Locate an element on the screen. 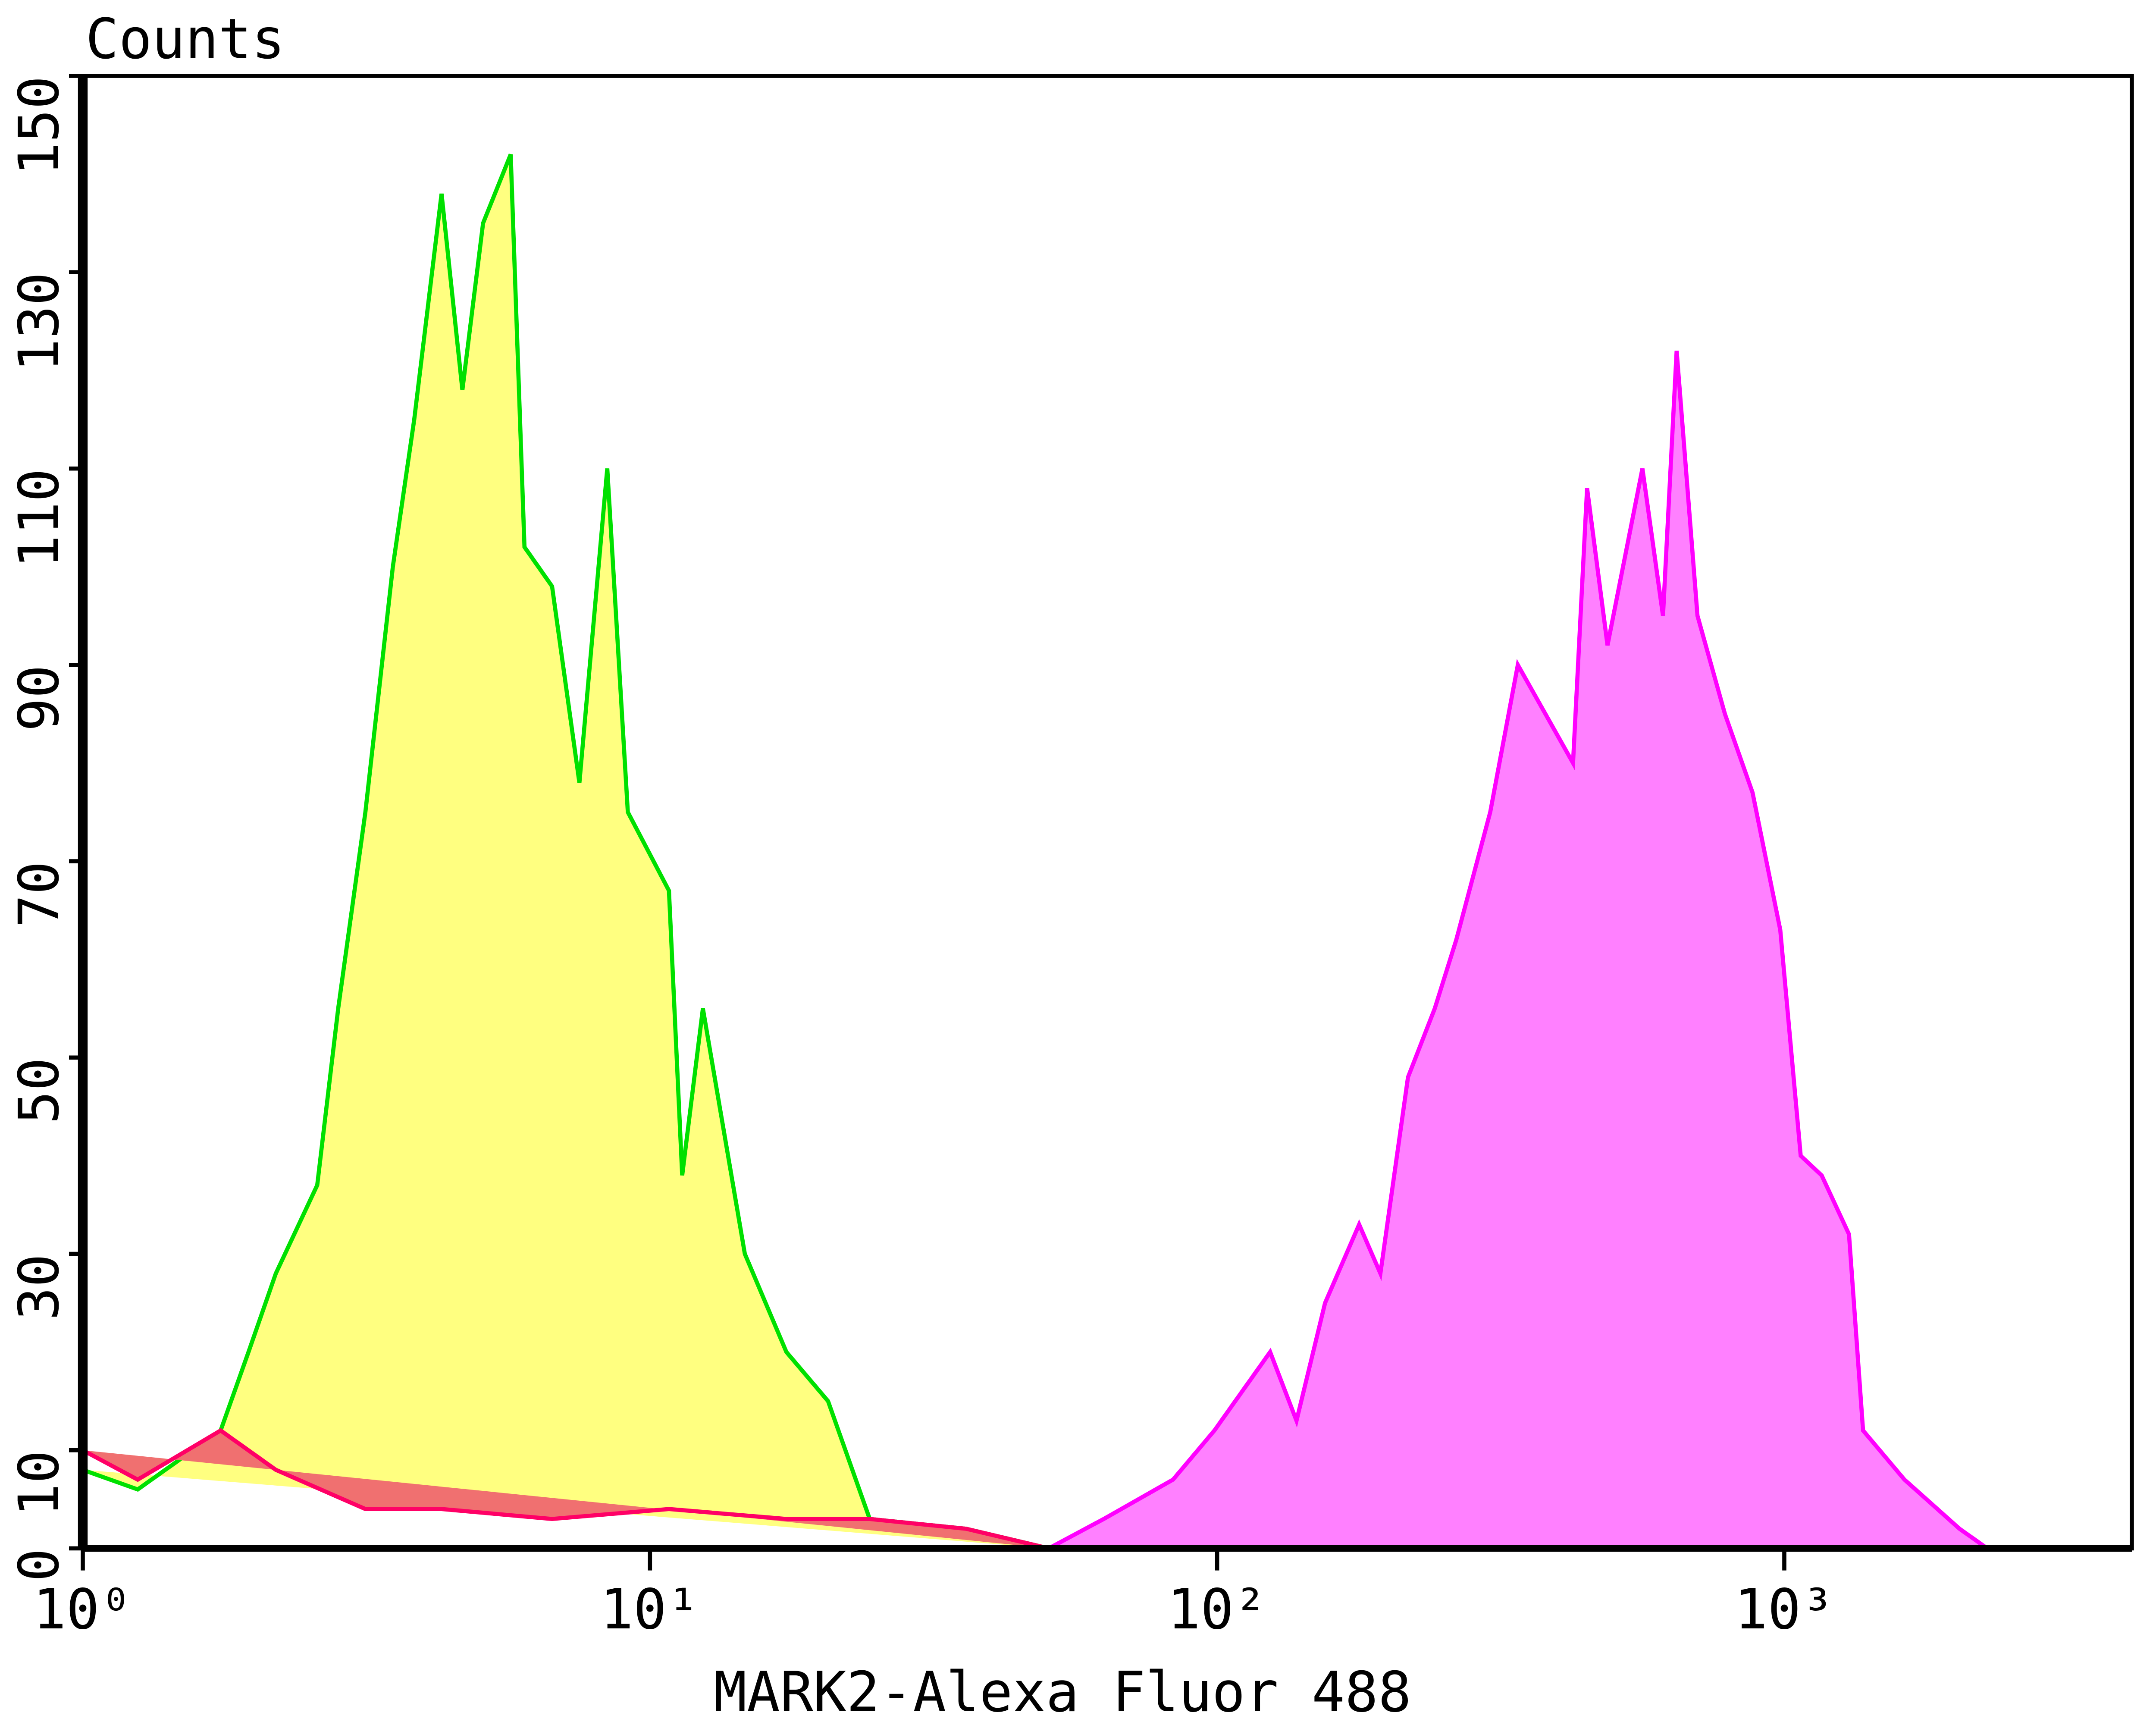  histogram is located at coordinates (565, 1490).